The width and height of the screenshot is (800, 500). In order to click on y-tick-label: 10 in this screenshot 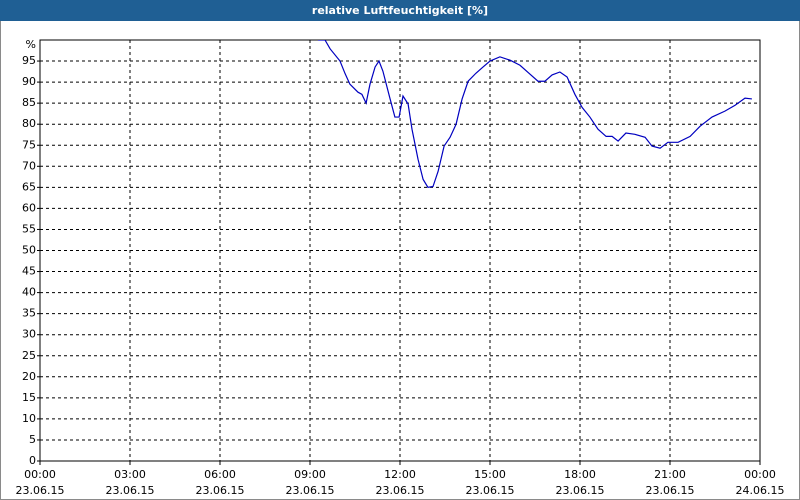, I will do `click(29, 418)`.